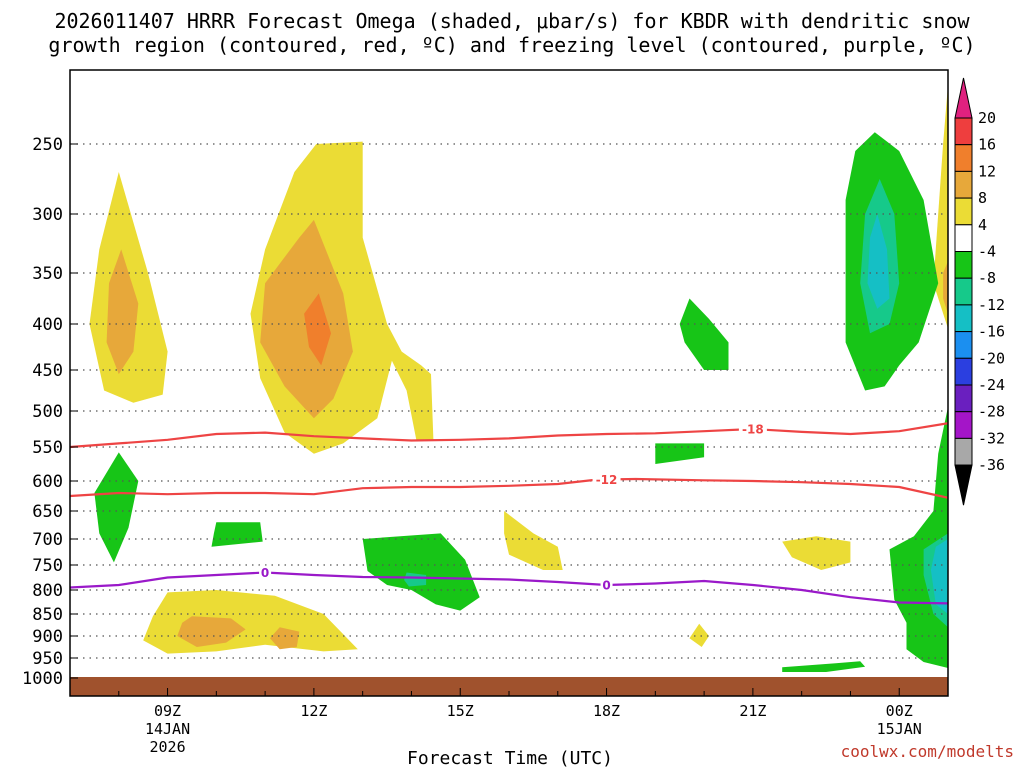 The image size is (1024, 768). Describe the element at coordinates (47, 615) in the screenshot. I see `ytick-label-850: 850` at that location.